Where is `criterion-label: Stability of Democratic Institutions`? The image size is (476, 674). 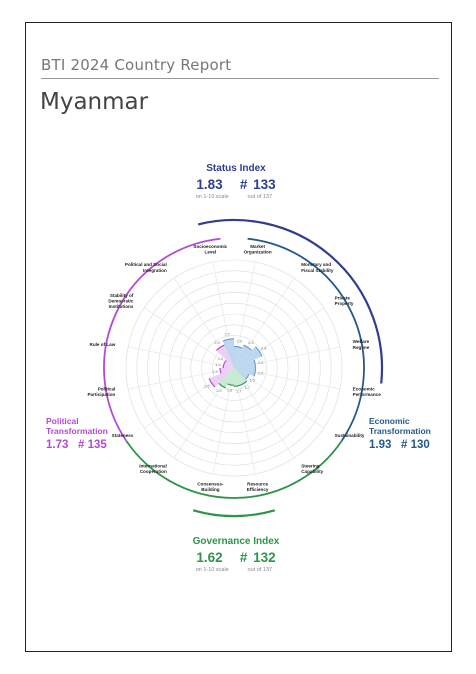 criterion-label: Stability of Democratic Institutions is located at coordinates (120, 301).